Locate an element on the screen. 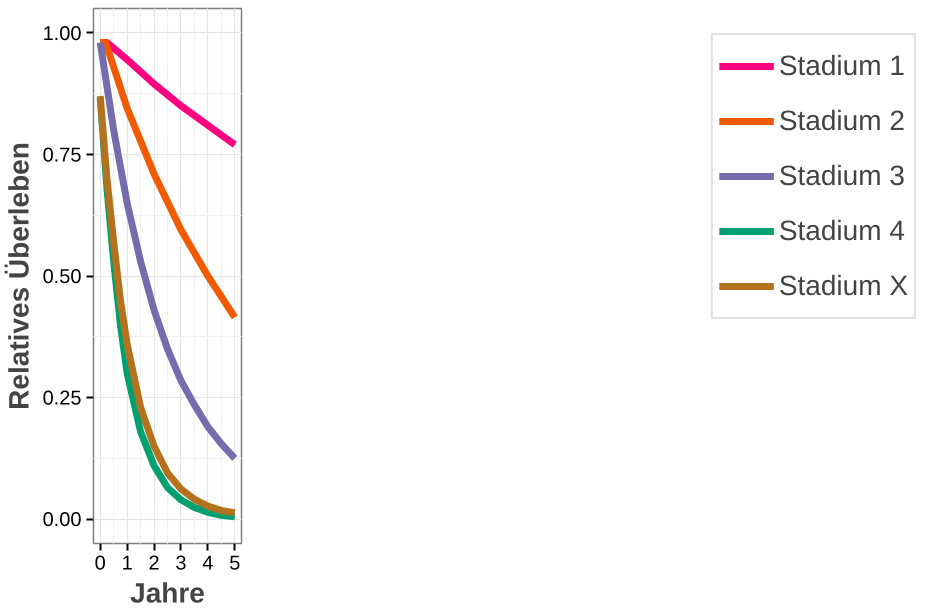 This screenshot has height=611, width=941. x-tick-label: 4 is located at coordinates (208, 563).